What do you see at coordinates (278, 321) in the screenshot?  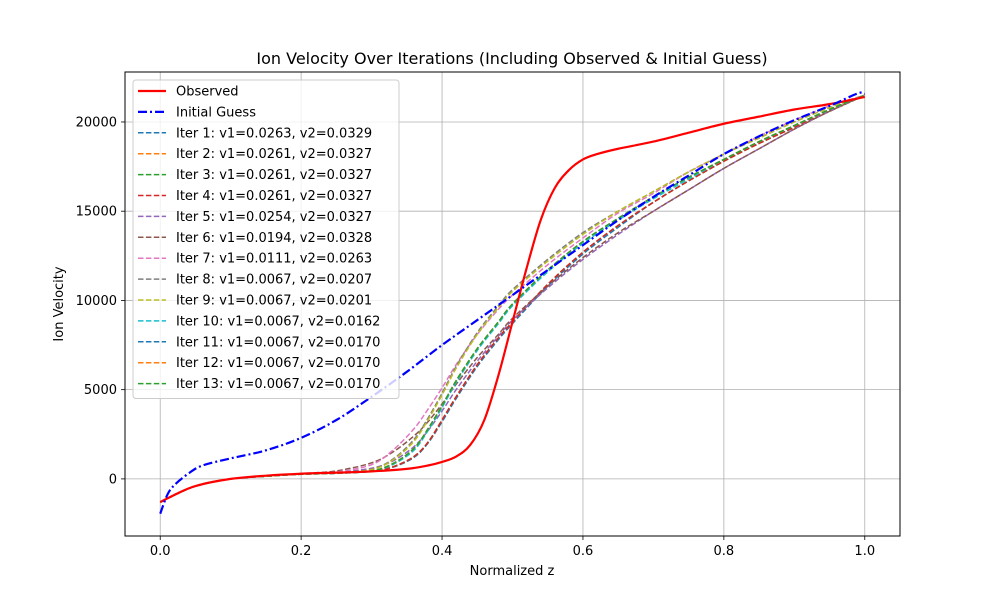 I see `legend-label: Iter 10: v1=0.0067, v2=0.0162` at bounding box center [278, 321].